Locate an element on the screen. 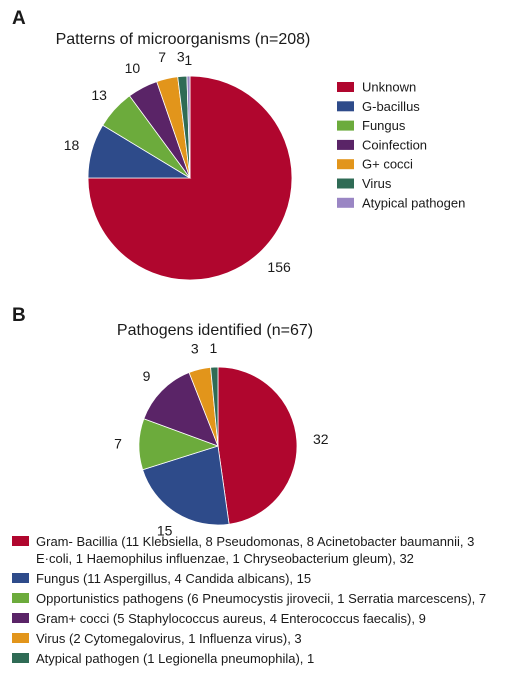 The width and height of the screenshot is (520, 699). panel-a-legend-label-fungus: Fungus is located at coordinates (384, 125).